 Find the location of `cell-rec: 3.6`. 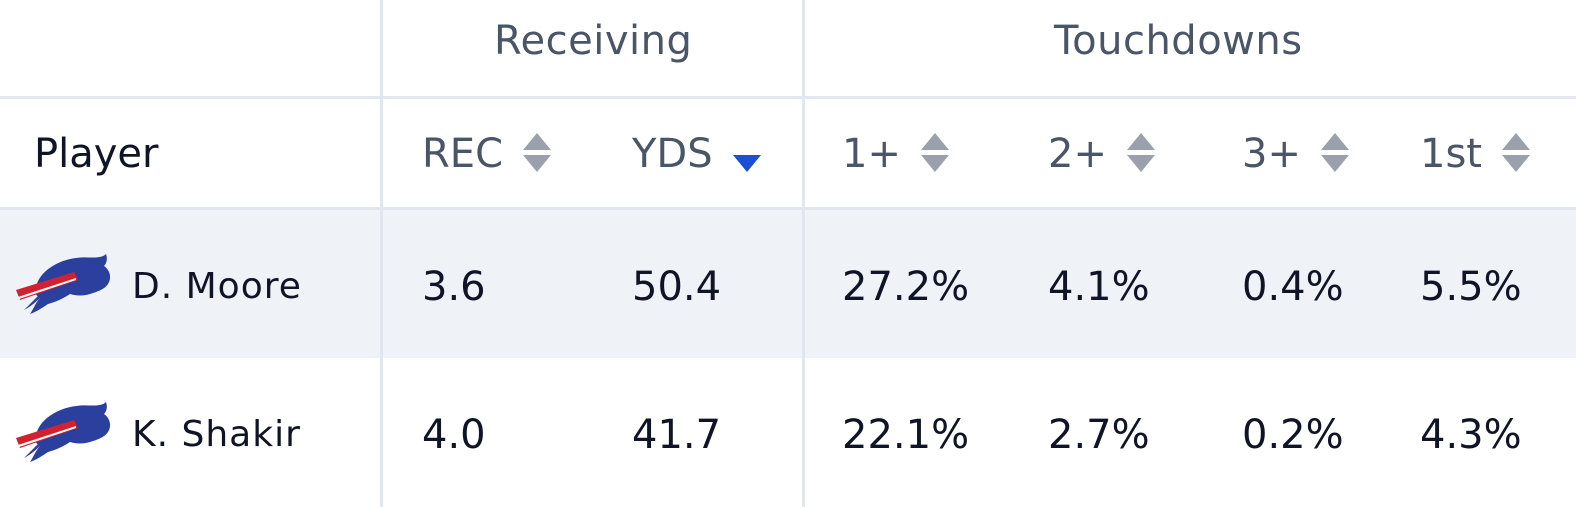

cell-rec: 3.6 is located at coordinates (454, 287).